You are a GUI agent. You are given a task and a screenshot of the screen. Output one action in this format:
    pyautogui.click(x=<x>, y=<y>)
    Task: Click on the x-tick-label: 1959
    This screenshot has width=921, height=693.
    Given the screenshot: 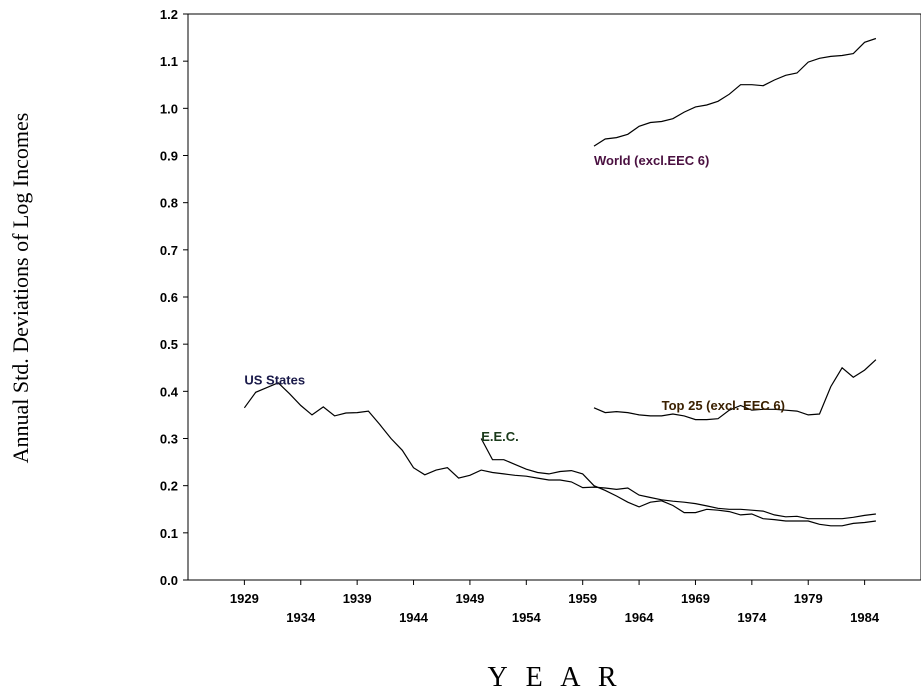 What is the action you would take?
    pyautogui.click(x=582, y=598)
    